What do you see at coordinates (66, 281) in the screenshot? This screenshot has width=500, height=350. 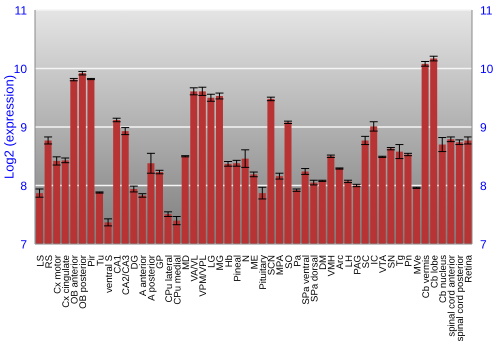 I see `x-tick-label: Cx cingulate` at bounding box center [66, 281].